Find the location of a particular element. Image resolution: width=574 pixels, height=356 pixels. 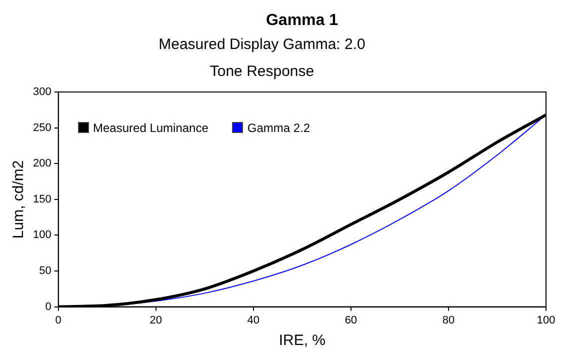

legend-label: Gamma 2.2 is located at coordinates (278, 128).